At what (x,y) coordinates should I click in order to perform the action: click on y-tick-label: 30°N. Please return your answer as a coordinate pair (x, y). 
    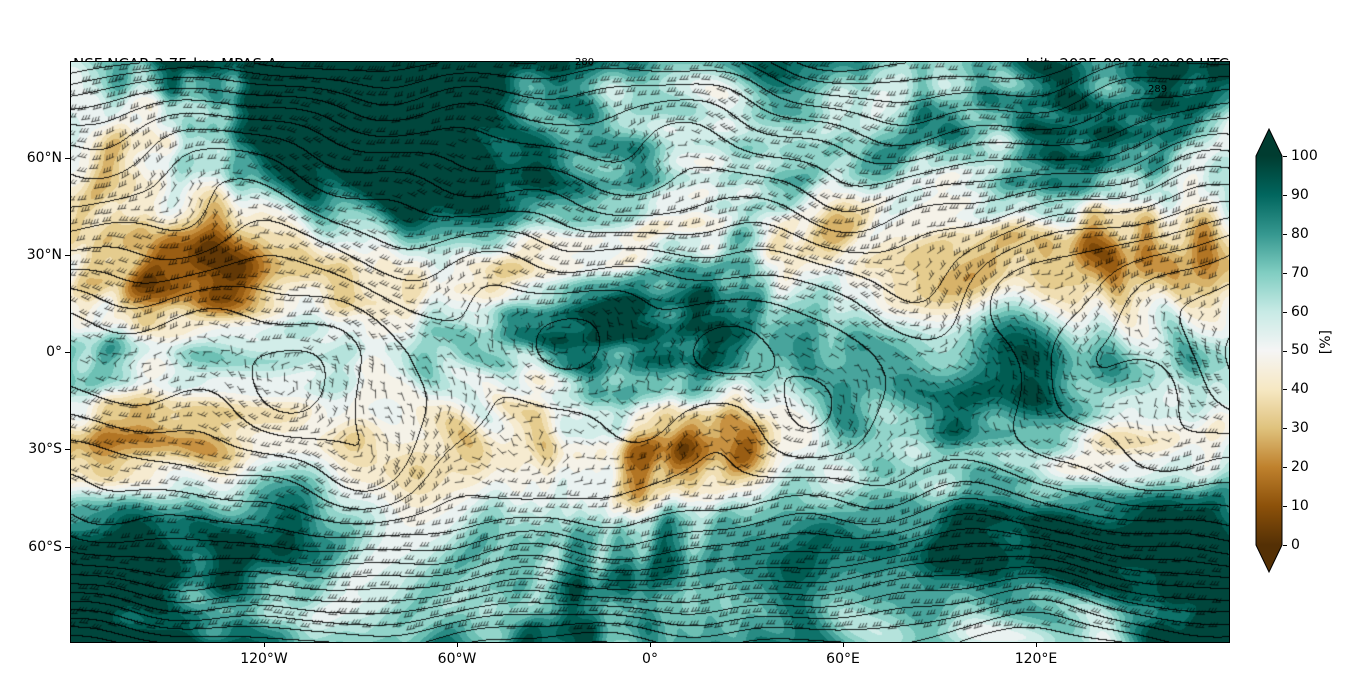
    Looking at the image, I should click on (44, 255).